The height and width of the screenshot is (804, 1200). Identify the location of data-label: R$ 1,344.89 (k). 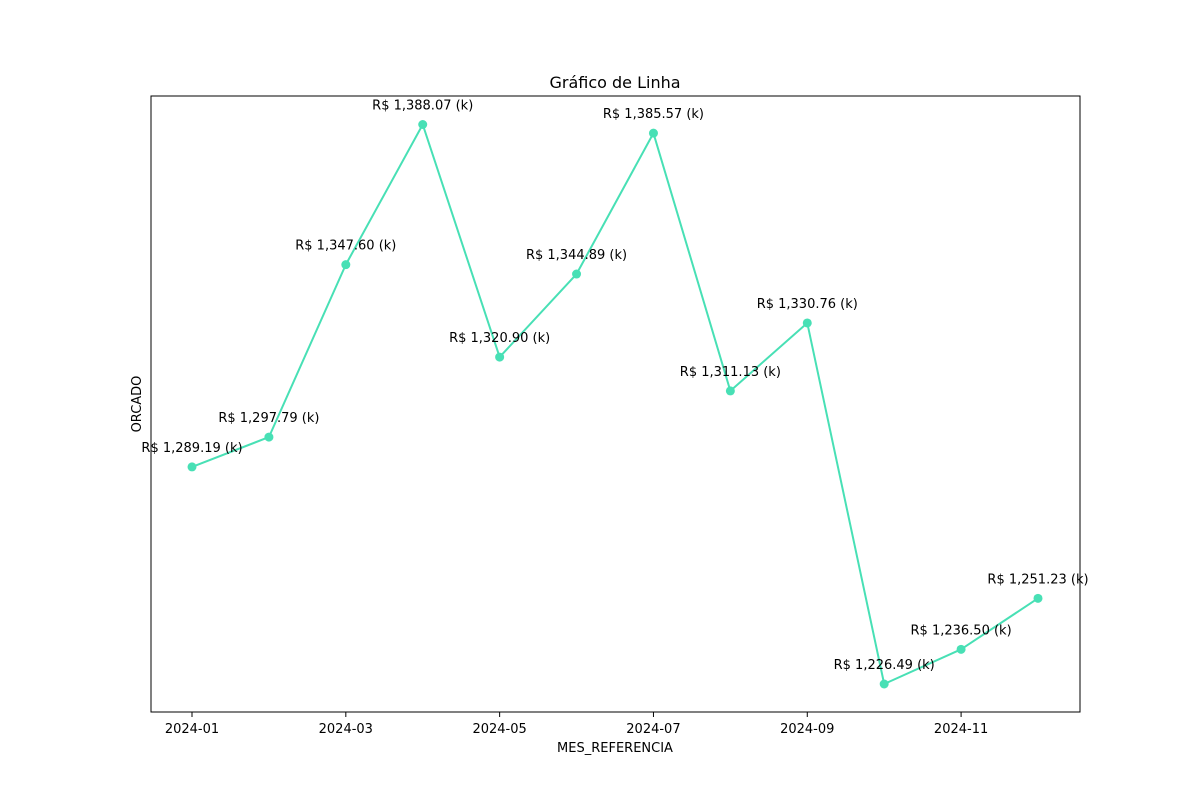
(576, 255).